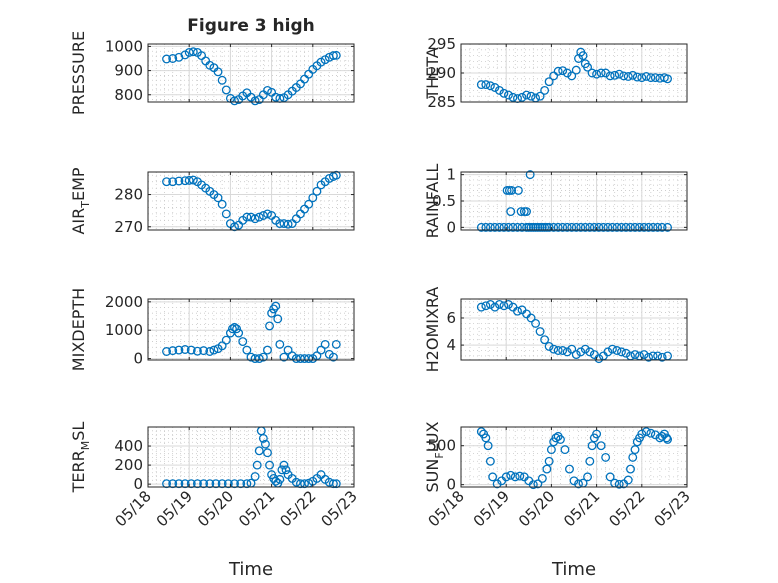  What do you see at coordinates (451, 318) in the screenshot?
I see `y-tick-label: 6` at bounding box center [451, 318].